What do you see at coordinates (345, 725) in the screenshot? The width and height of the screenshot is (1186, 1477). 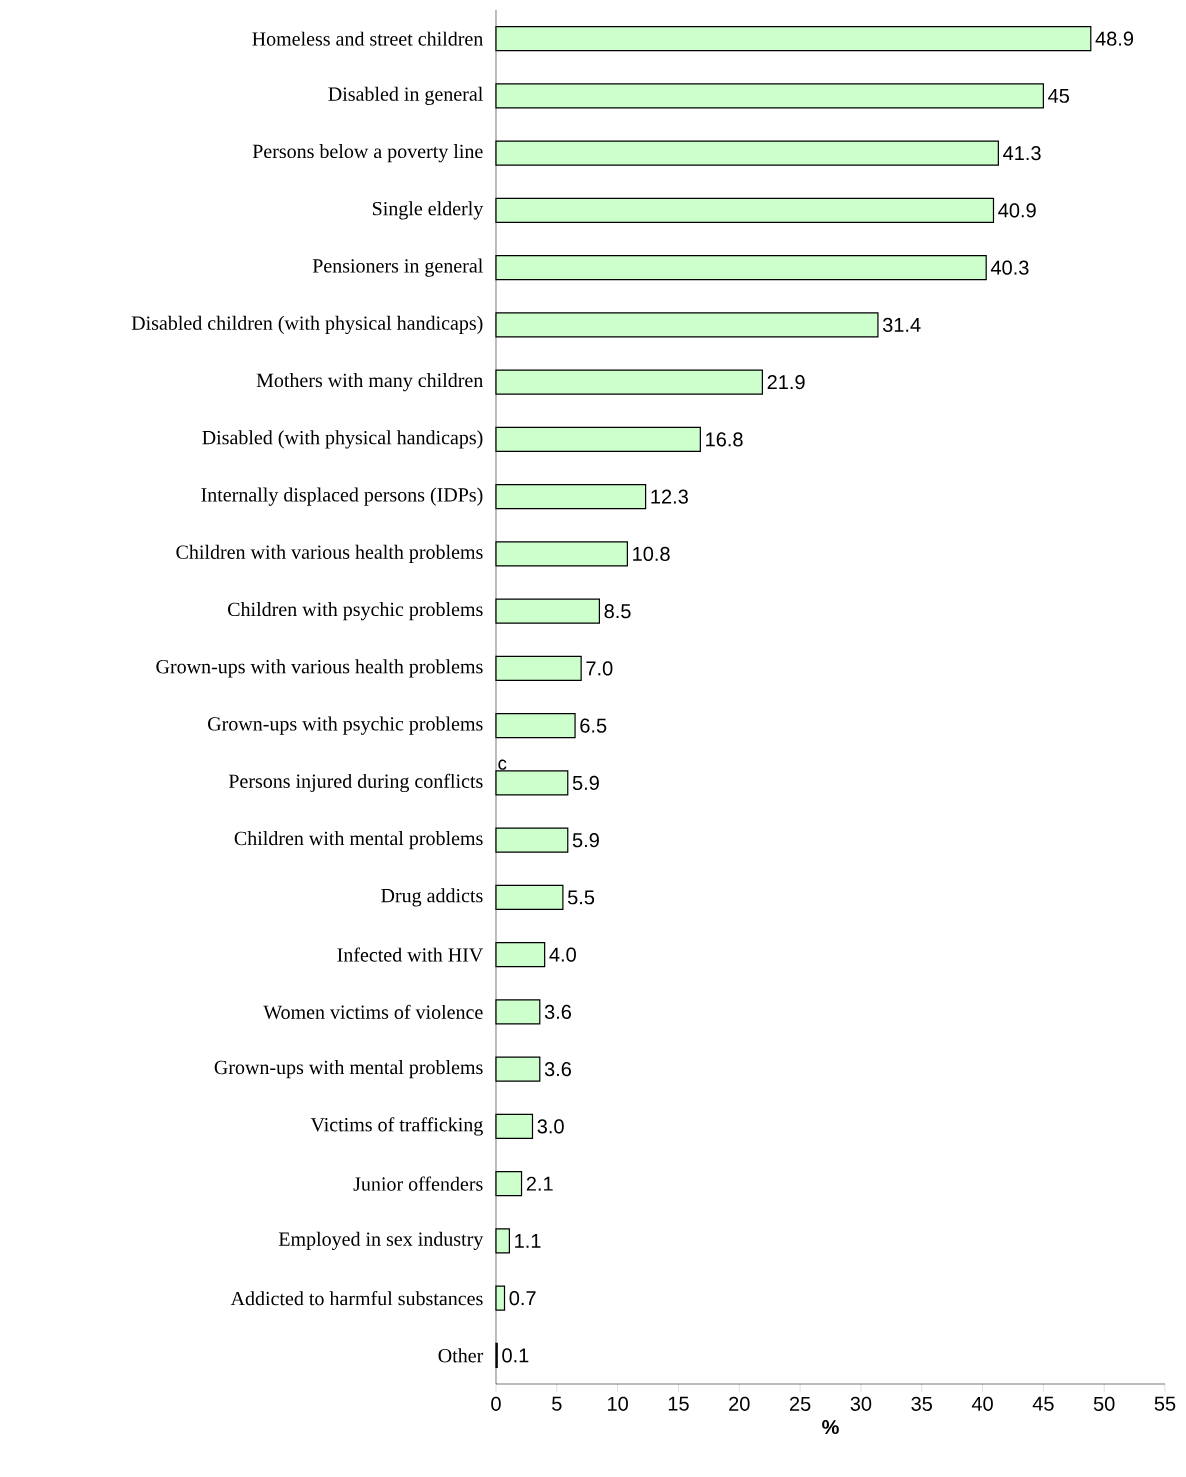 I see `y-tick-label: Grown-ups with psychic problems` at bounding box center [345, 725].